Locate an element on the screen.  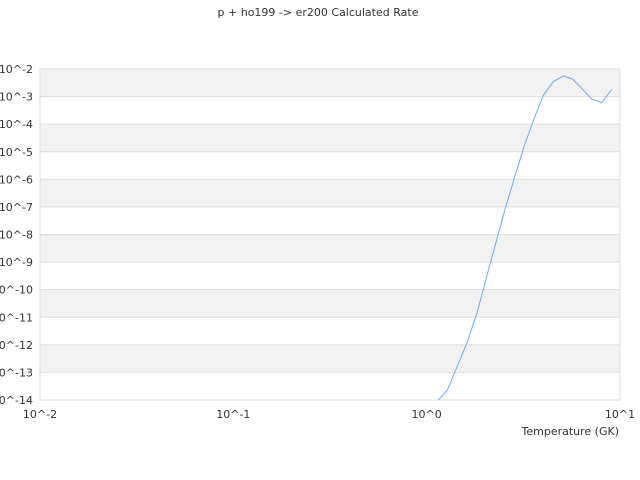
y-tick-label: 10^-7 is located at coordinates (16, 207).